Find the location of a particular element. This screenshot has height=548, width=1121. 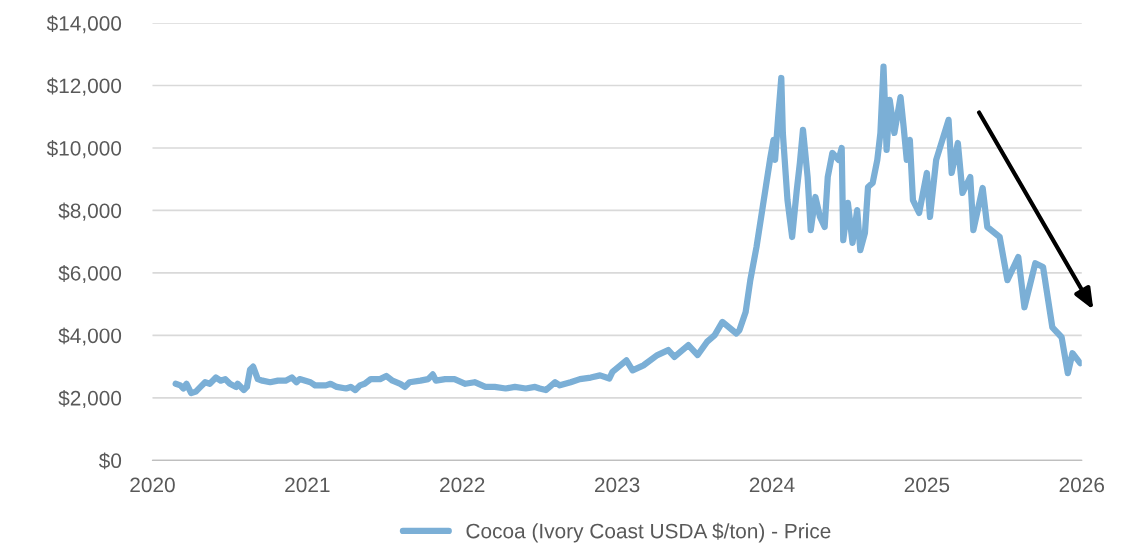

y-tick-label: $8,000 is located at coordinates (90, 211).